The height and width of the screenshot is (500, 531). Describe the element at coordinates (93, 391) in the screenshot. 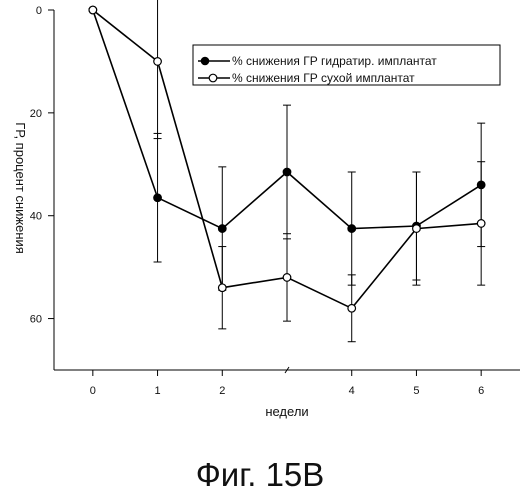

I see `x-tick-label: 0` at that location.